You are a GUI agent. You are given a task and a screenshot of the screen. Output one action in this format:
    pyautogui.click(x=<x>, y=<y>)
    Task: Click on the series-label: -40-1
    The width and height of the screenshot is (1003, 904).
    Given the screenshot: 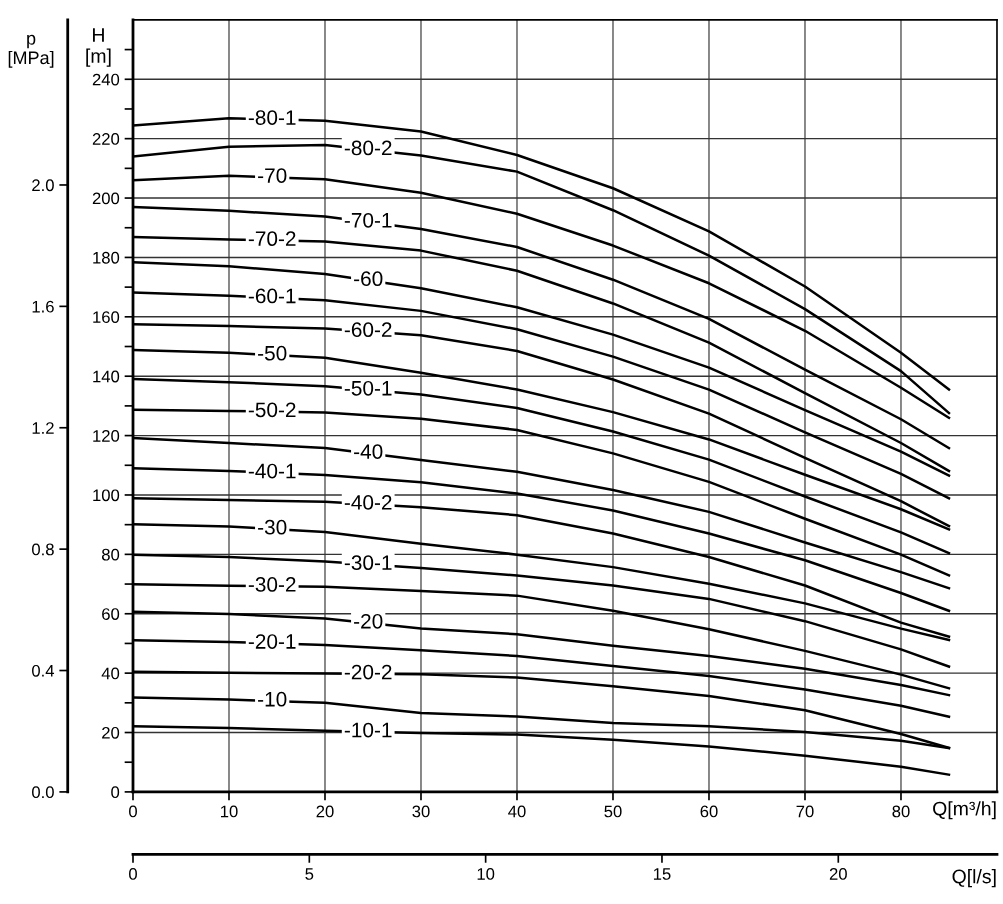 What is the action you would take?
    pyautogui.click(x=272, y=471)
    